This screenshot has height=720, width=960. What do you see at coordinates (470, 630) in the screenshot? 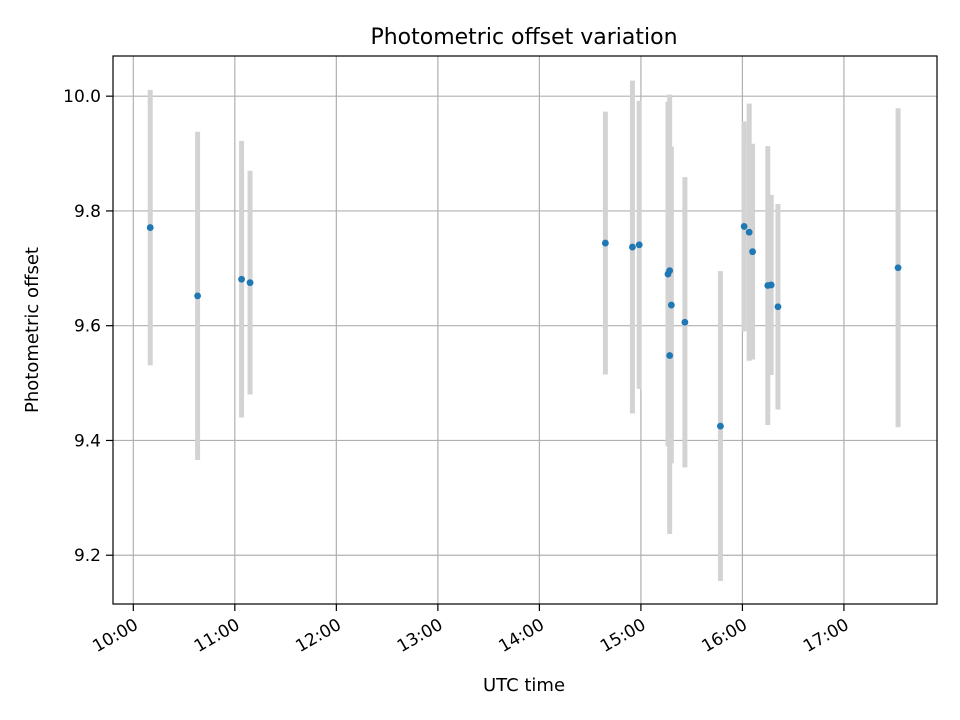
I see `x-axis-ticks: 10:00 11:00 12:00 13:00 14:00 15:00 16:00 17:00` at bounding box center [470, 630].